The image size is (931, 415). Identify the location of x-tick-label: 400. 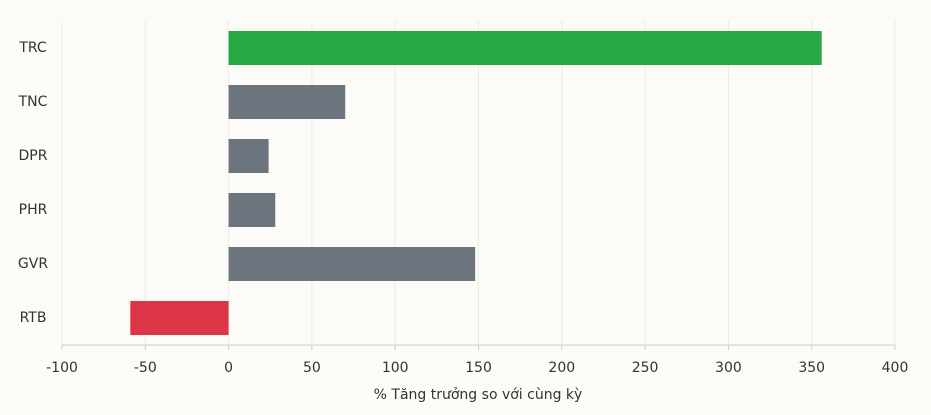
(895, 368).